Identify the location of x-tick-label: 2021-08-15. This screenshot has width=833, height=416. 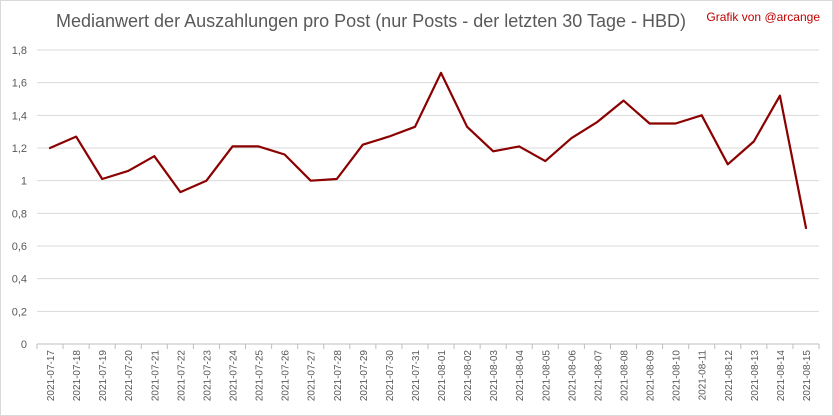
(807, 376).